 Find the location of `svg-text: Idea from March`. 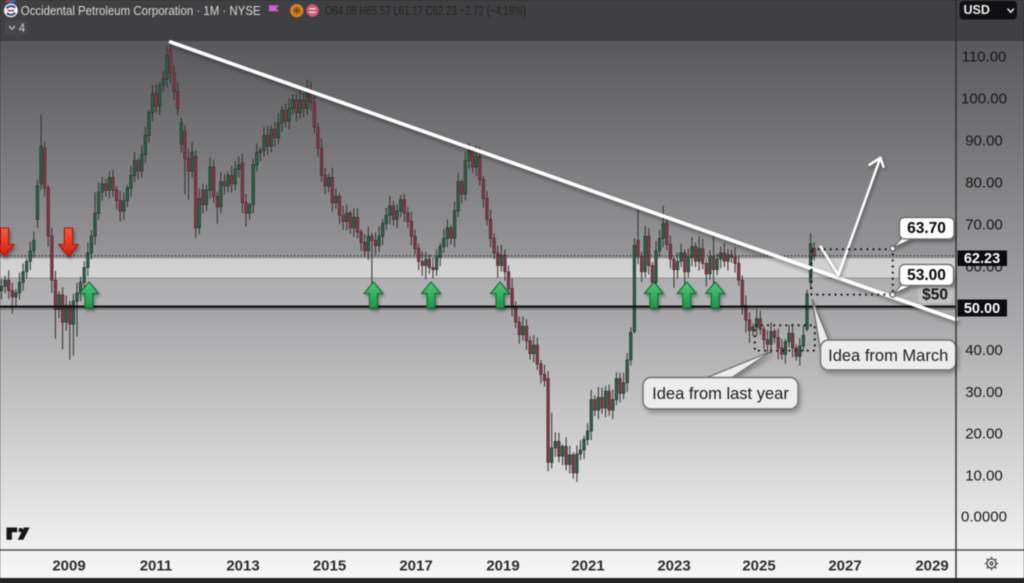

svg-text: Idea from March is located at coordinates (888, 356).